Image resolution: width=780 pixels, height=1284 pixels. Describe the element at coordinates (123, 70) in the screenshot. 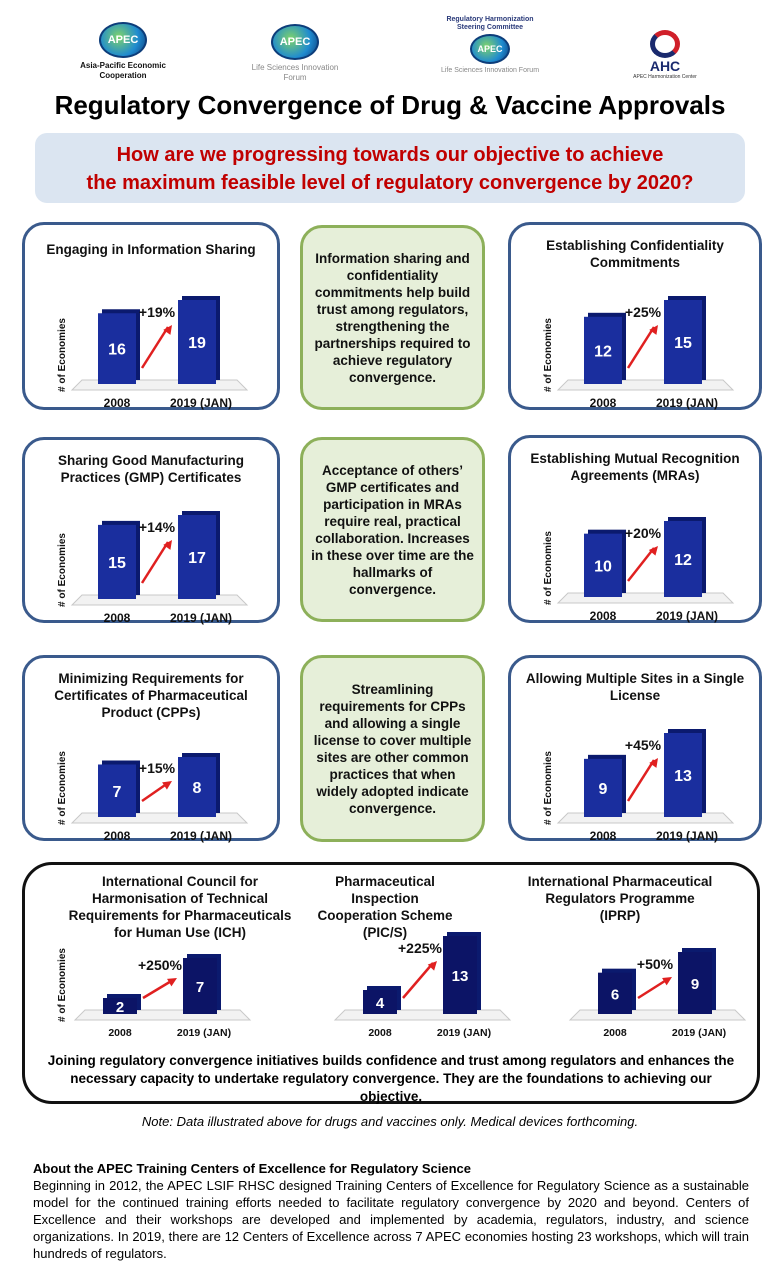

I see `logo-caption: Asia-Pacific Economic Cooperation` at that location.